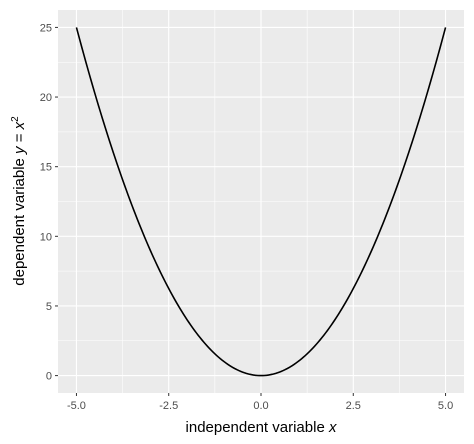  I want to click on x-tick-label: 2.5, so click(353, 406).